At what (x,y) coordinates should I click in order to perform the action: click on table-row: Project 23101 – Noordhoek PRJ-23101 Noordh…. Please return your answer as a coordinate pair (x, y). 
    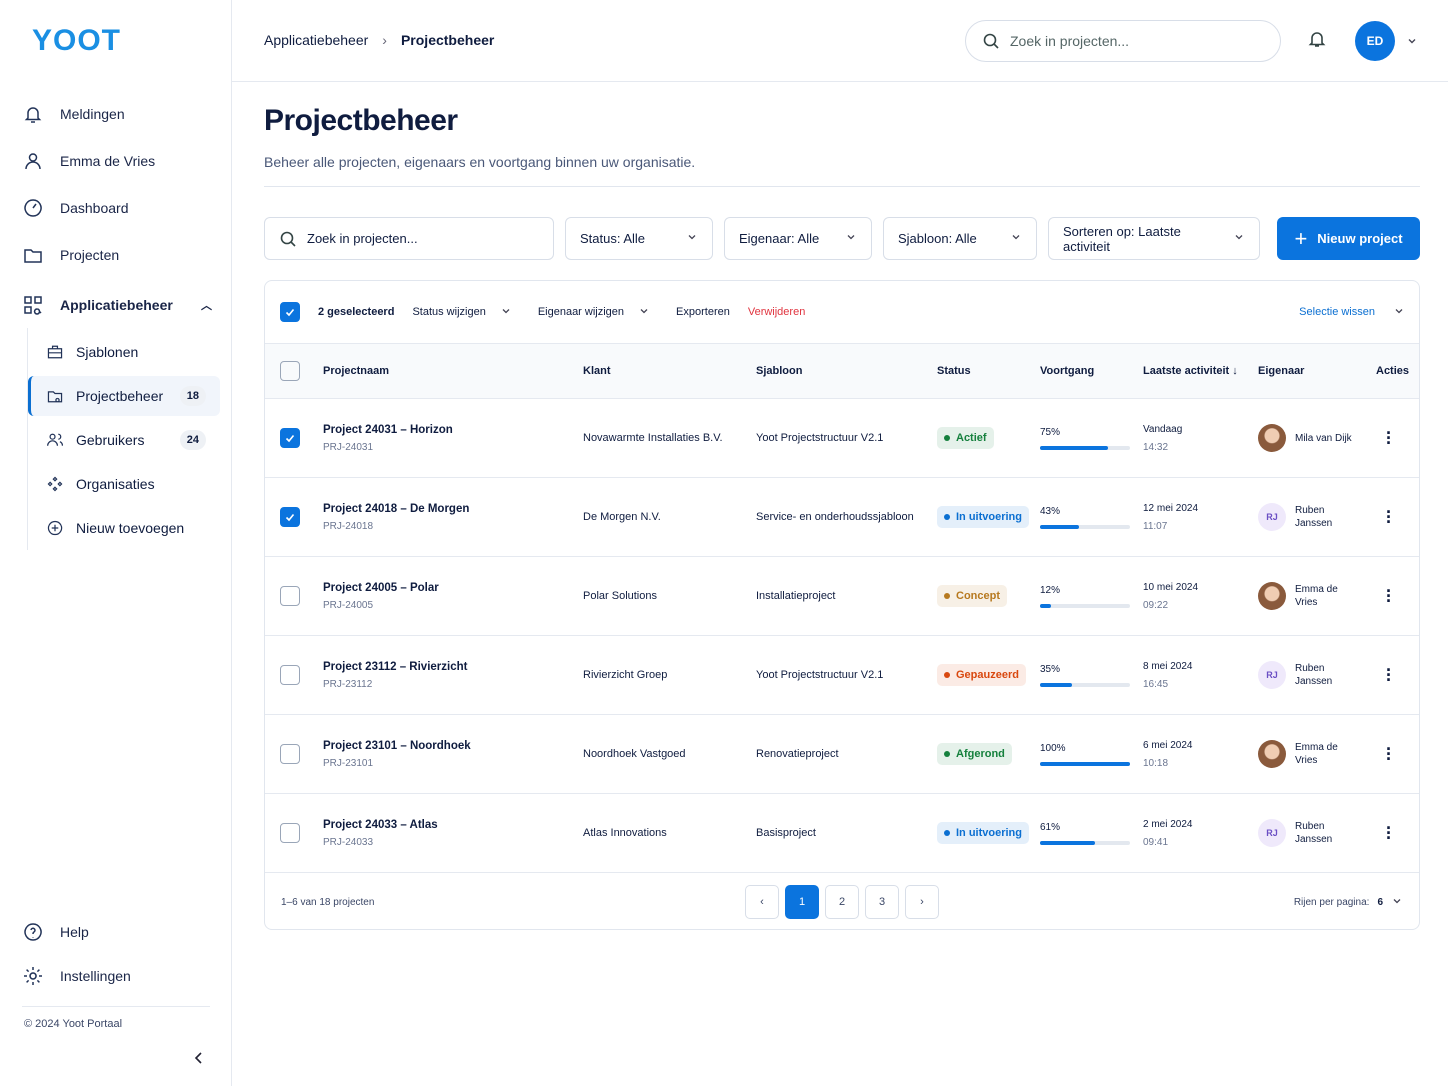
    Looking at the image, I should click on (842, 754).